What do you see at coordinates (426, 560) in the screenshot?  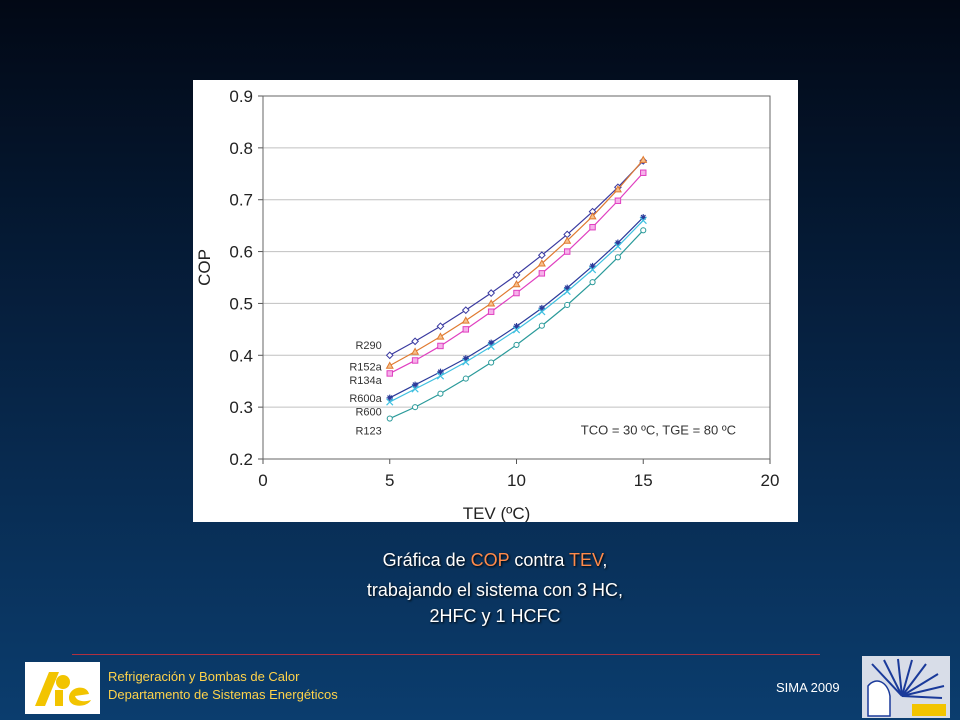 I see `caption-text: Gráfica de` at bounding box center [426, 560].